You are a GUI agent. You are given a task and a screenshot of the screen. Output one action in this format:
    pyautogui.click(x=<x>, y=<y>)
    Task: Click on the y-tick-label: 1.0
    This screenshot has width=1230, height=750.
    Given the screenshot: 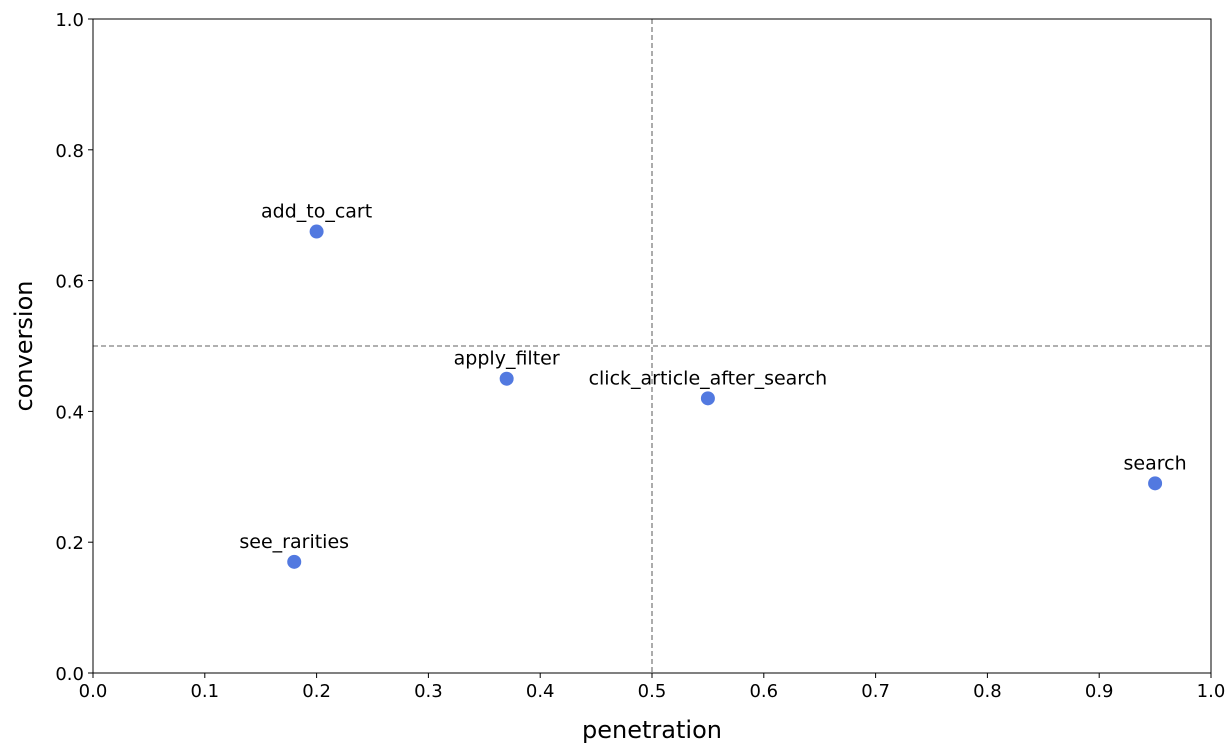 What is the action you would take?
    pyautogui.click(x=69, y=20)
    